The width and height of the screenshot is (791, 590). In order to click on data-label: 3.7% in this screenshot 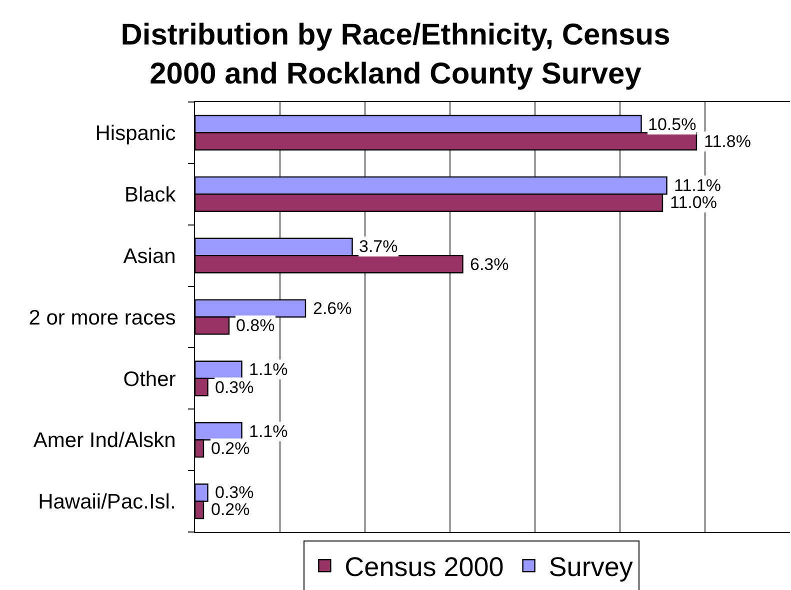, I will do `click(378, 246)`.